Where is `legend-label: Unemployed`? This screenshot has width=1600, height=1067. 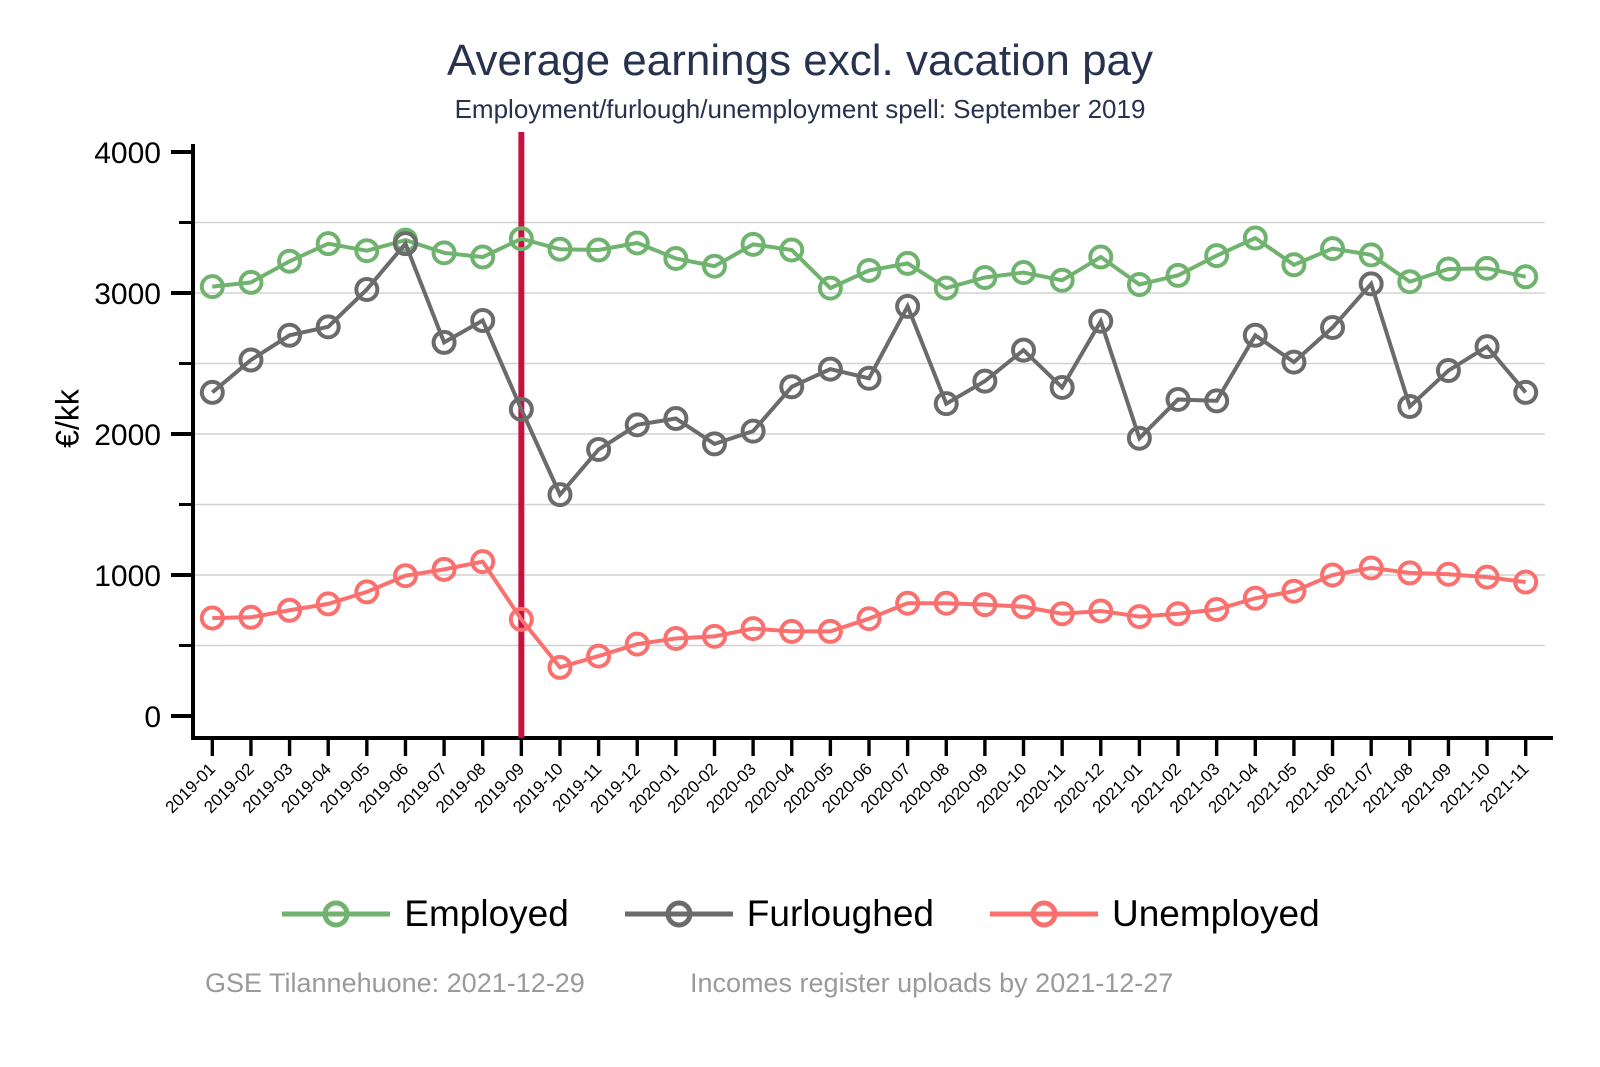 legend-label: Unemployed is located at coordinates (1215, 913).